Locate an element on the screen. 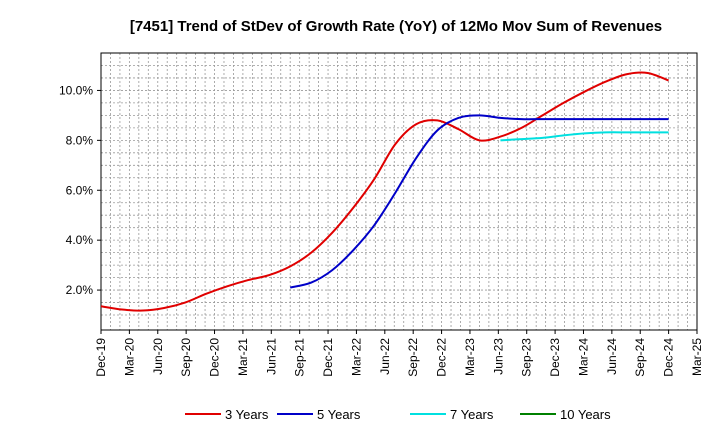 This screenshot has width=720, height=440. x-tick-label: Mar-23 is located at coordinates (470, 357).